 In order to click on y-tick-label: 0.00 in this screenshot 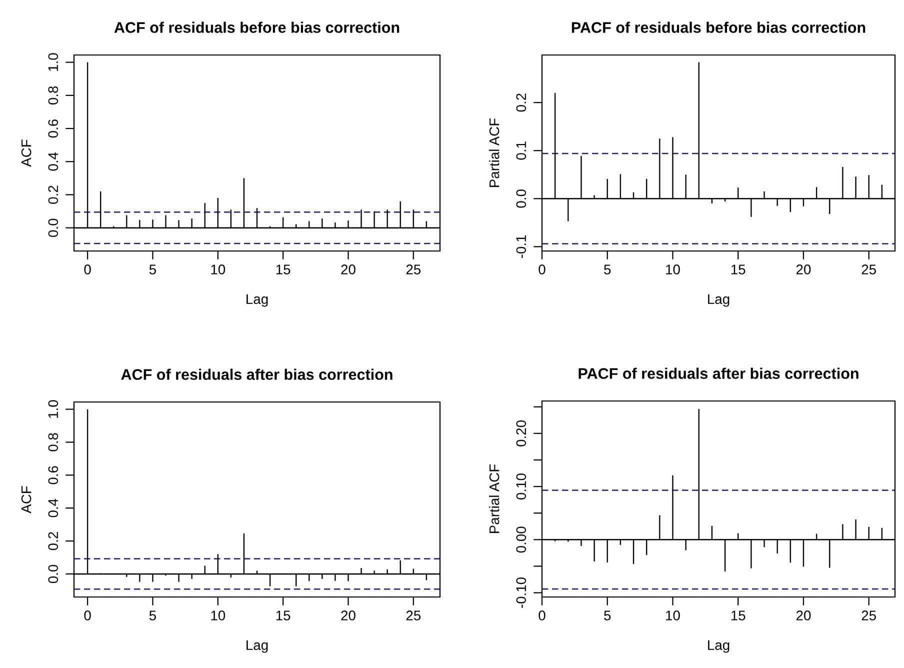, I will do `click(521, 539)`.